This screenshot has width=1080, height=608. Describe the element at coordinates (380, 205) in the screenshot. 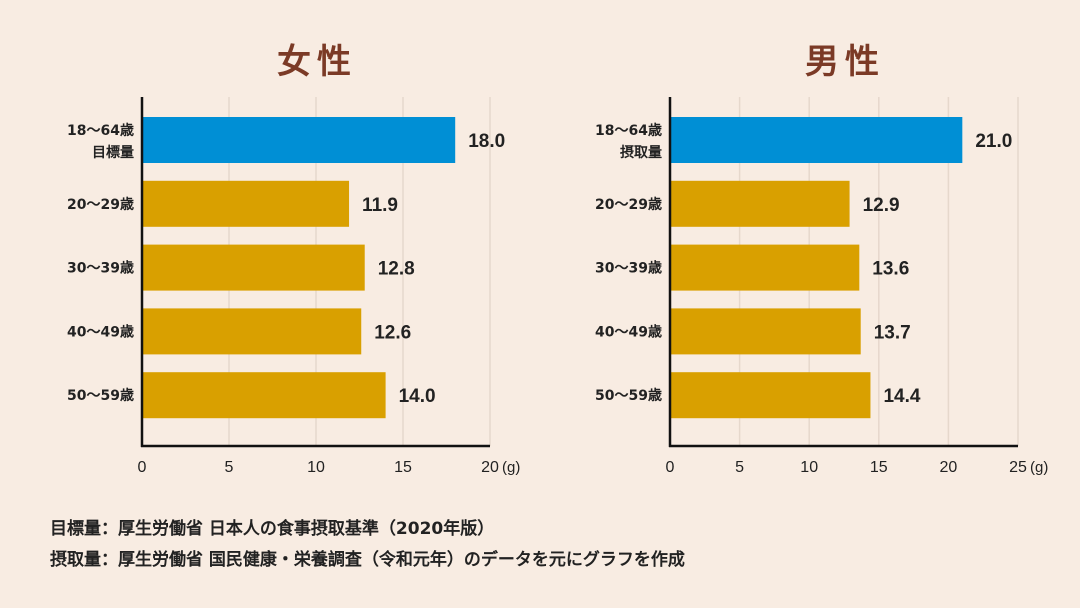

I see `value-label: 11.9` at that location.